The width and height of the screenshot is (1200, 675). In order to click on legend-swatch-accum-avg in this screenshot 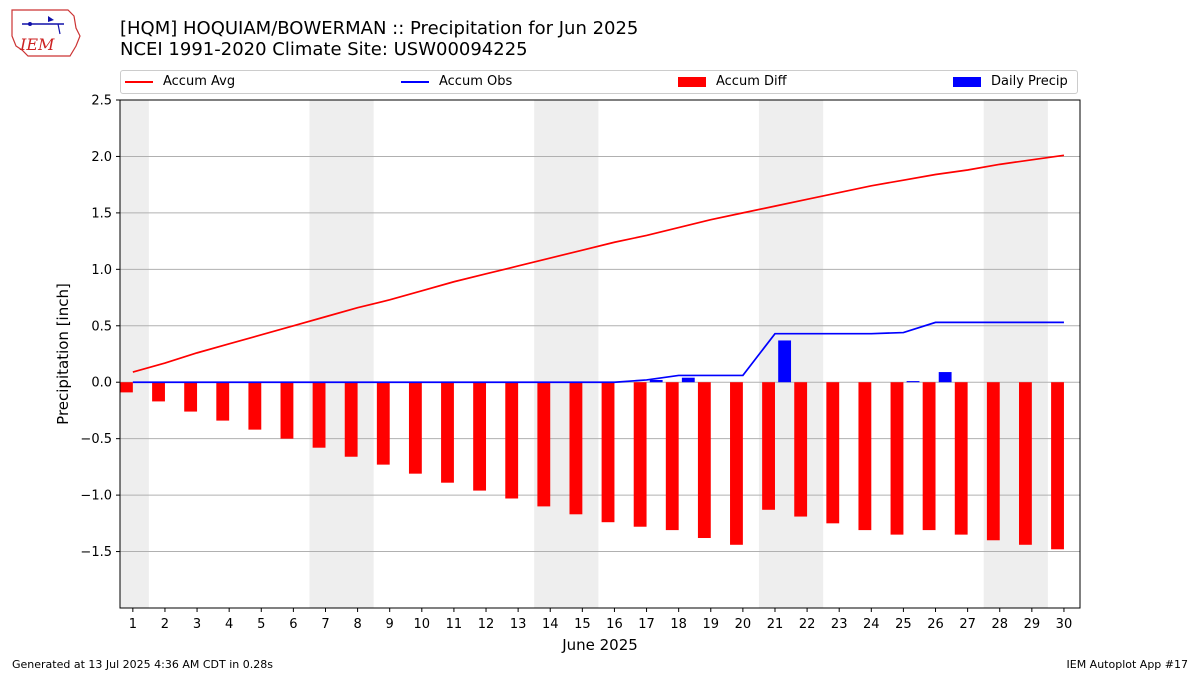, I will do `click(139, 81)`.